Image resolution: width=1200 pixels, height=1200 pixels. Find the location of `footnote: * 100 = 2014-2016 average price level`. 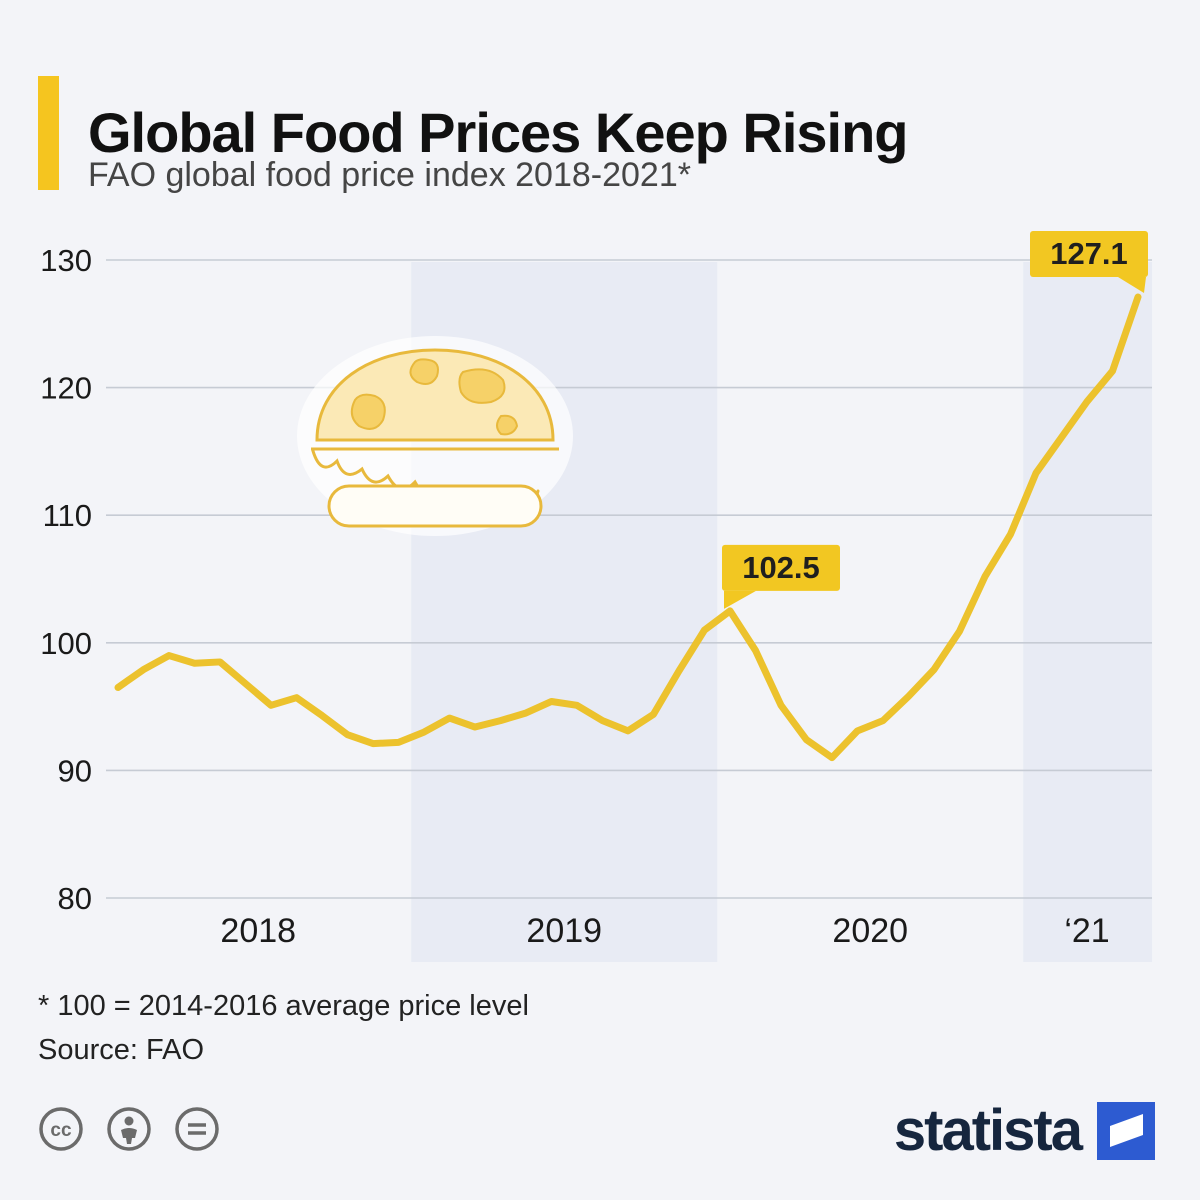

footnote: * 100 = 2014-2016 average price level is located at coordinates (283, 1006).